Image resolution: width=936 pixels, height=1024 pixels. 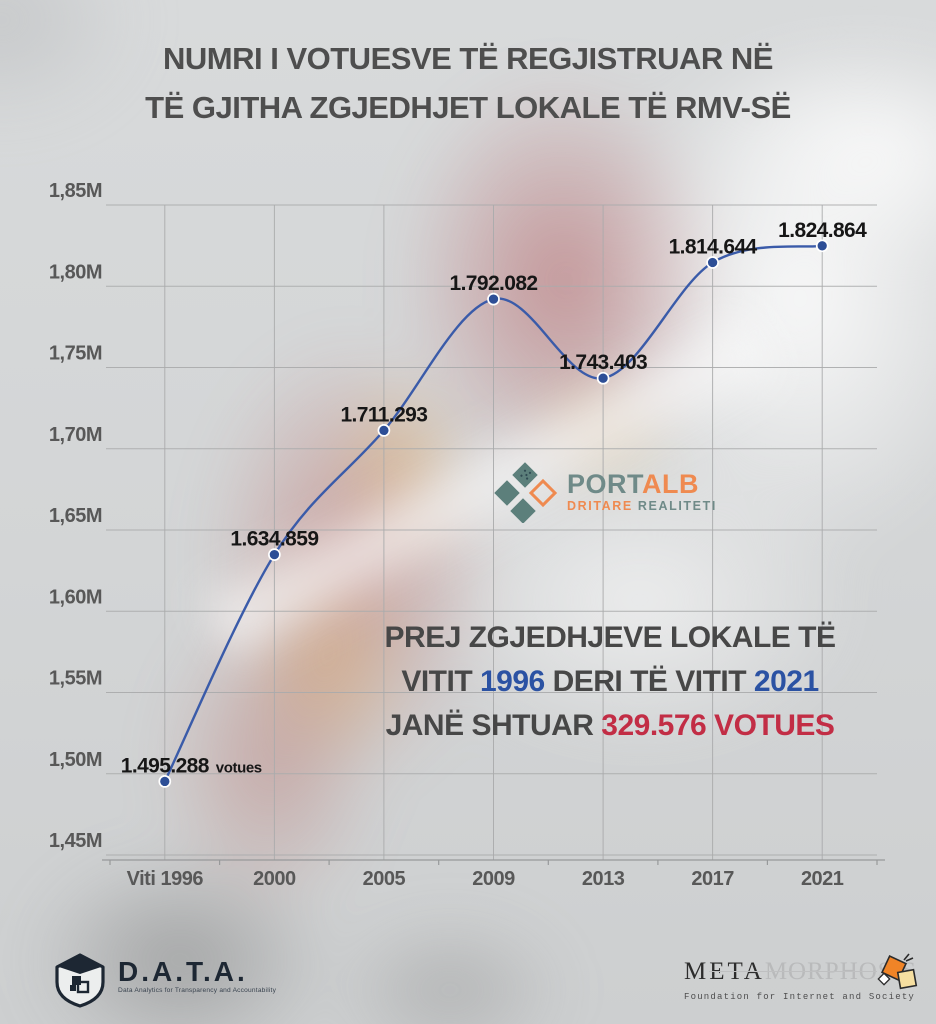 What do you see at coordinates (792, 971) in the screenshot?
I see `meta-strike-line` at bounding box center [792, 971].